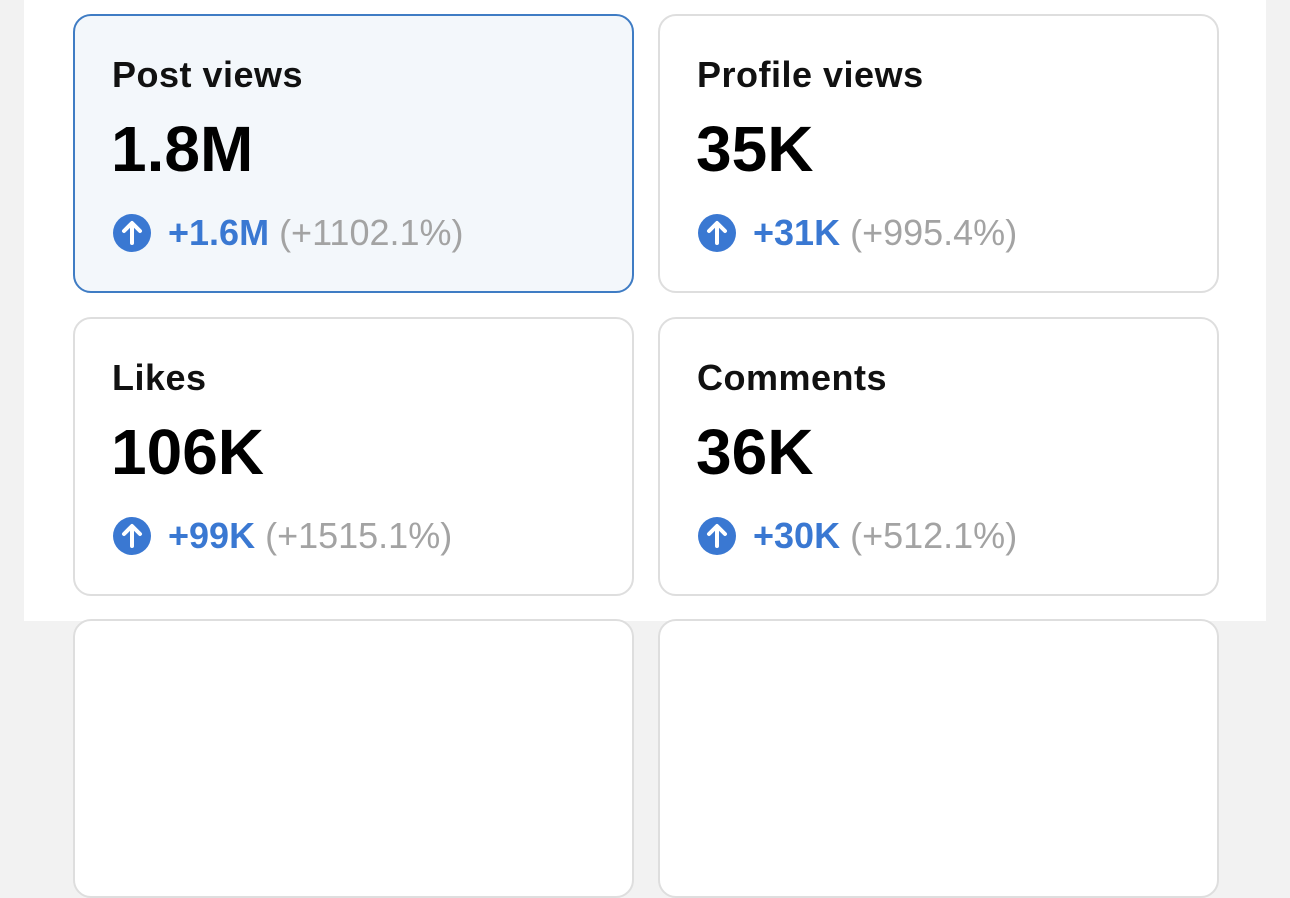  Describe the element at coordinates (159, 377) in the screenshot. I see `metric-label: Likes` at that location.